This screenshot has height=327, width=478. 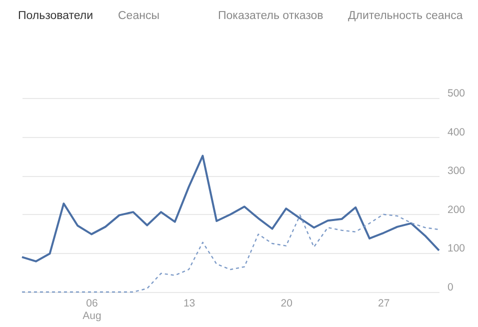 I want to click on text: Сеансы, so click(x=139, y=16).